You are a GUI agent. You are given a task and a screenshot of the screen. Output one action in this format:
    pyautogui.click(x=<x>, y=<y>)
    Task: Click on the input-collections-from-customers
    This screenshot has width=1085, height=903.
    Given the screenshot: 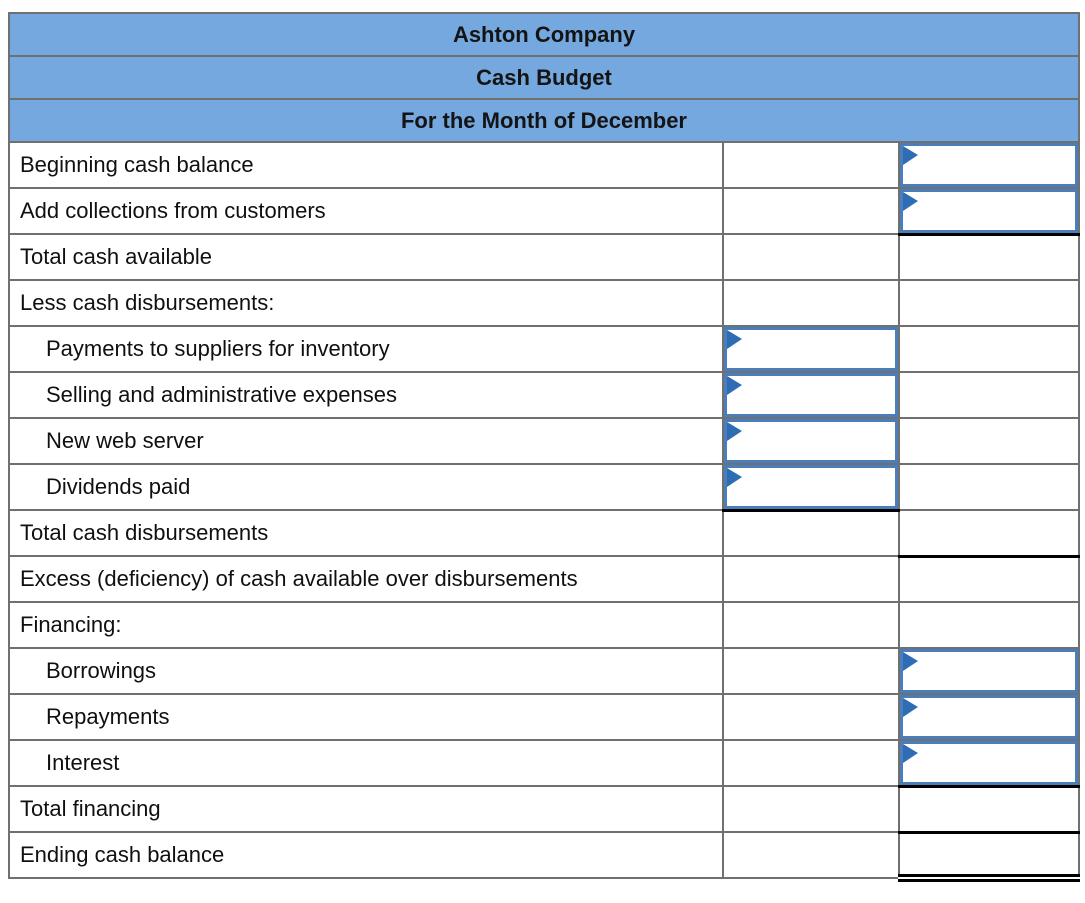 What is the action you would take?
    pyautogui.click(x=989, y=210)
    